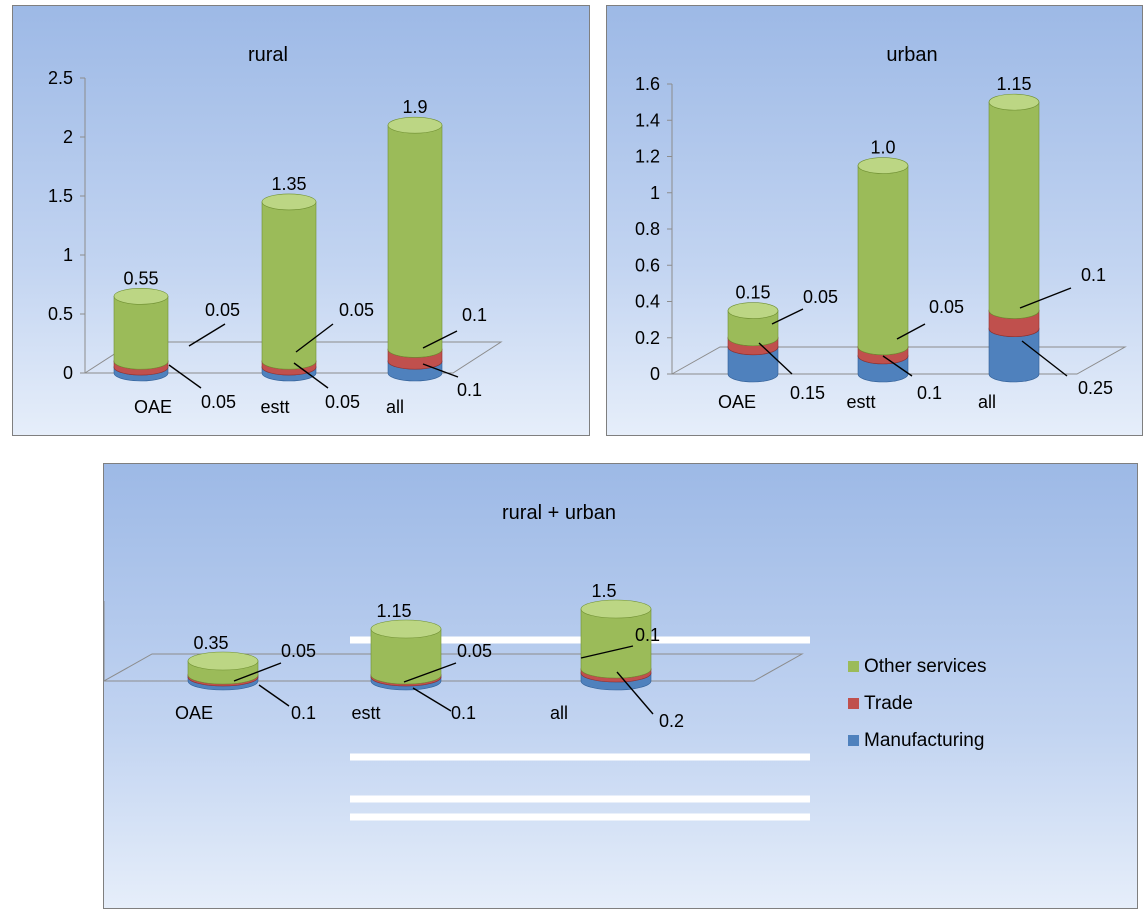 The height and width of the screenshot is (909, 1143). I want to click on data-label-other-services: 0.55, so click(140, 278).